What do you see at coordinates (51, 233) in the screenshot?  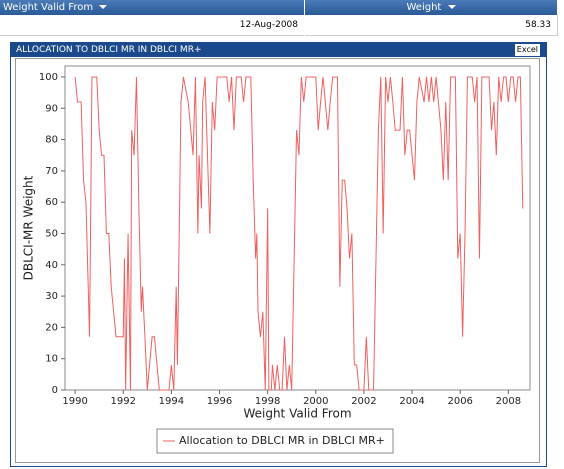 I see `y-tick-label: 50` at bounding box center [51, 233].